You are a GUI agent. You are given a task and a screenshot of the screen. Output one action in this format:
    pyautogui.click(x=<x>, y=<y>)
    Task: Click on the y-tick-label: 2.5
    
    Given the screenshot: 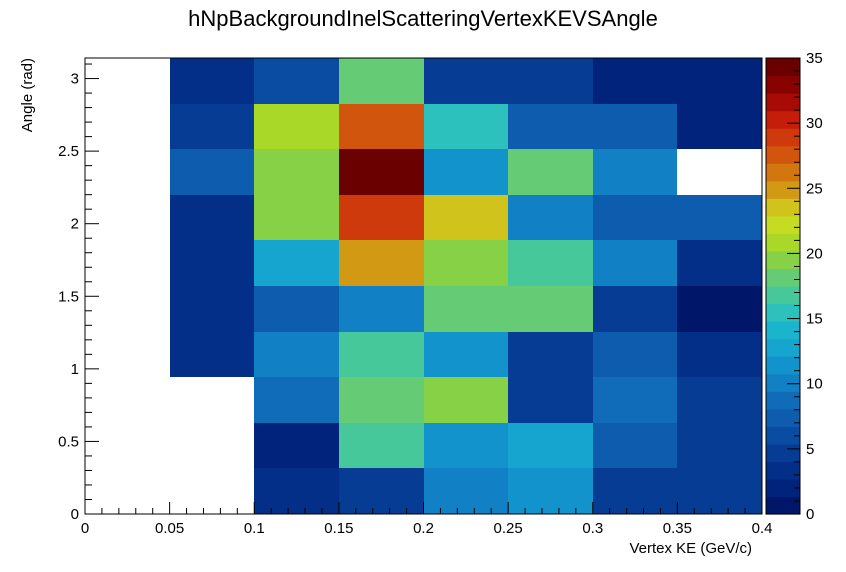 What is the action you would take?
    pyautogui.click(x=68, y=151)
    